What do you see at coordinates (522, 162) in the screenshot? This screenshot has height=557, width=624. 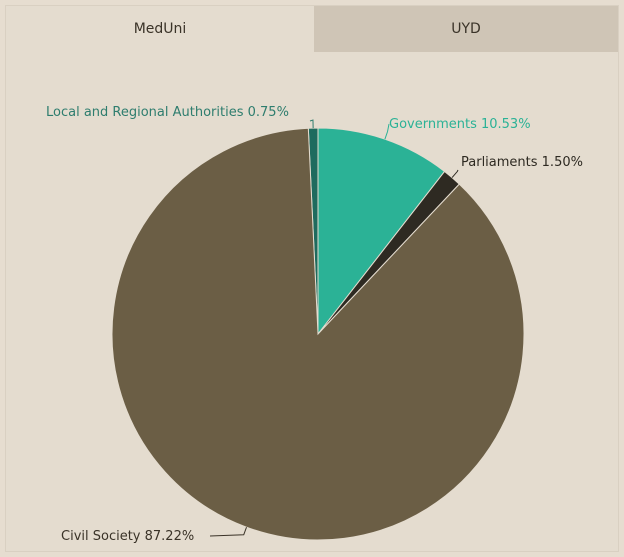 I see `data-label: Parliaments 1.50%` at bounding box center [522, 162].